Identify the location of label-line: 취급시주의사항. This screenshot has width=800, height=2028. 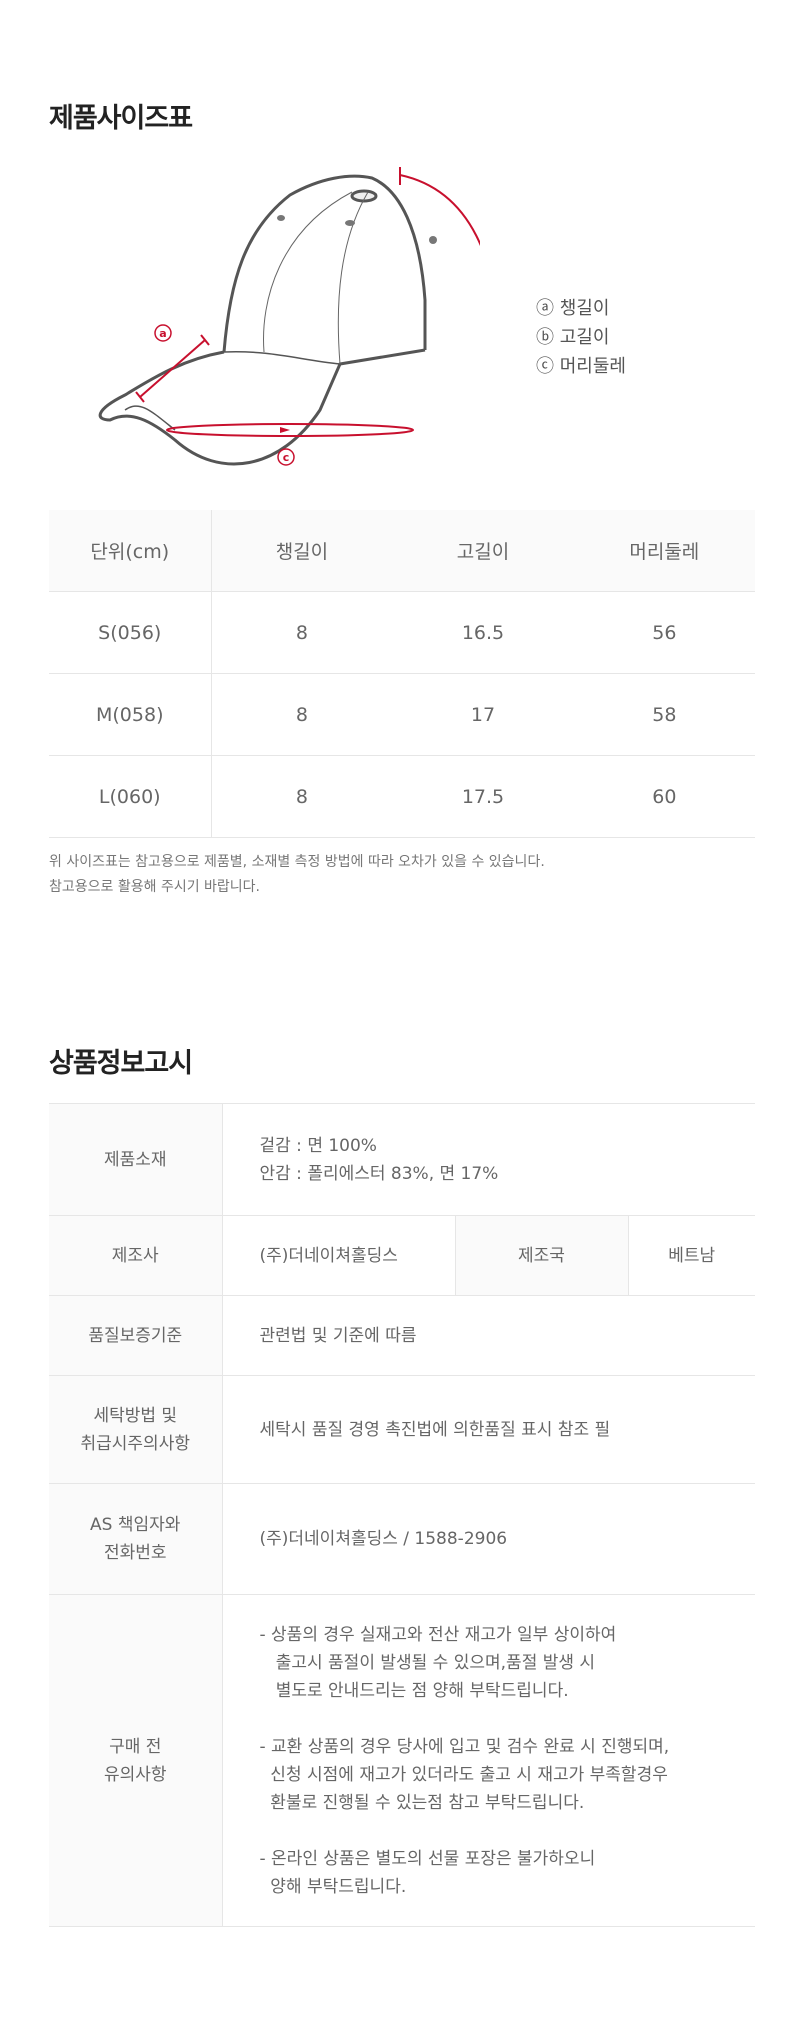
(135, 1443).